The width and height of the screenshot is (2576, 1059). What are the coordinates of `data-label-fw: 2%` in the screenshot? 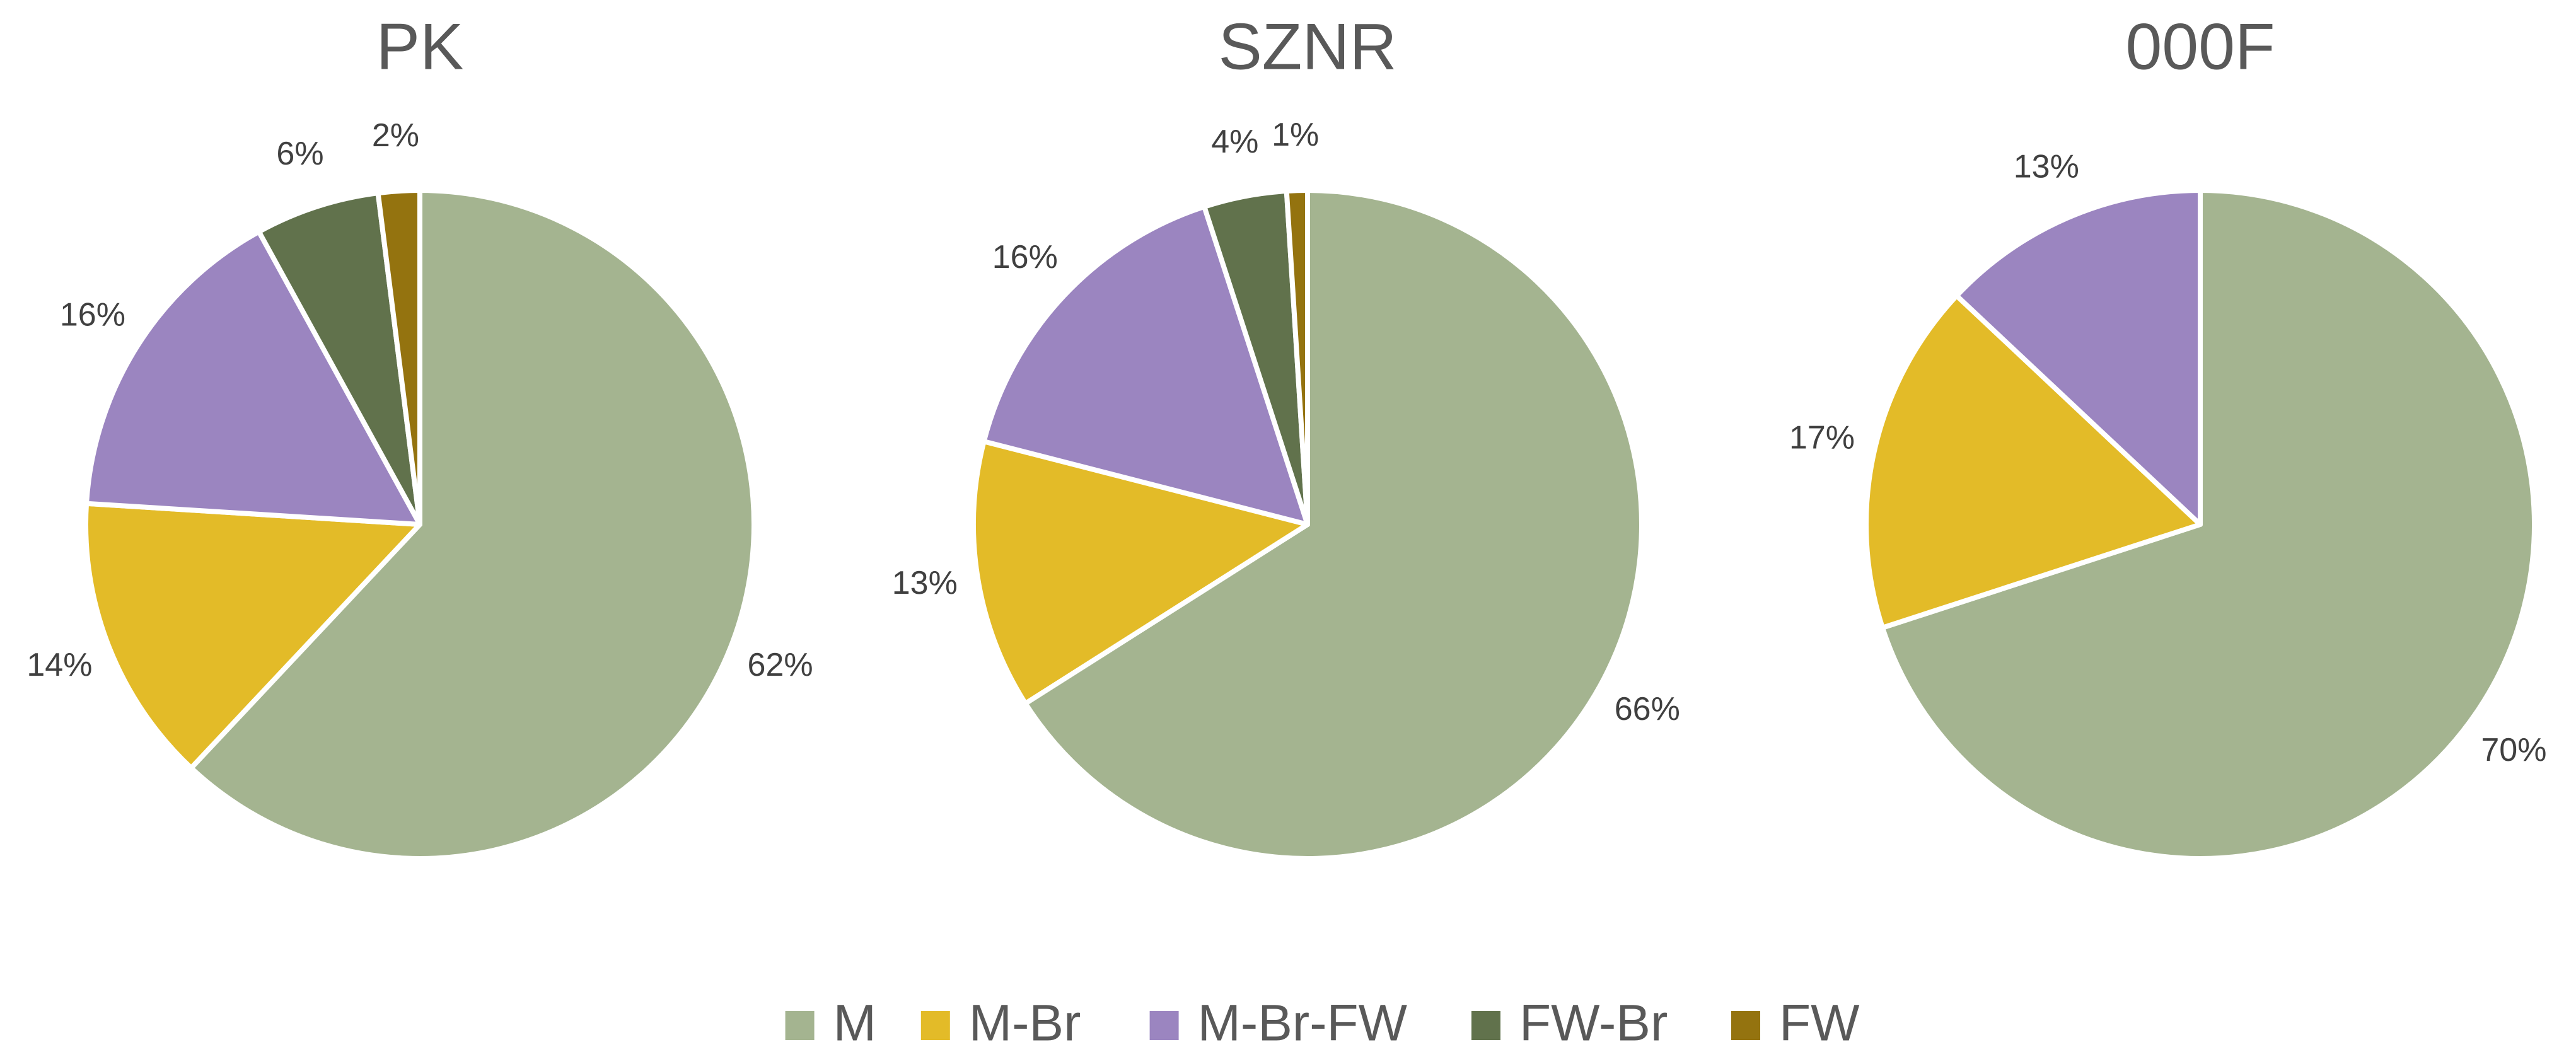 It's located at (395, 135).